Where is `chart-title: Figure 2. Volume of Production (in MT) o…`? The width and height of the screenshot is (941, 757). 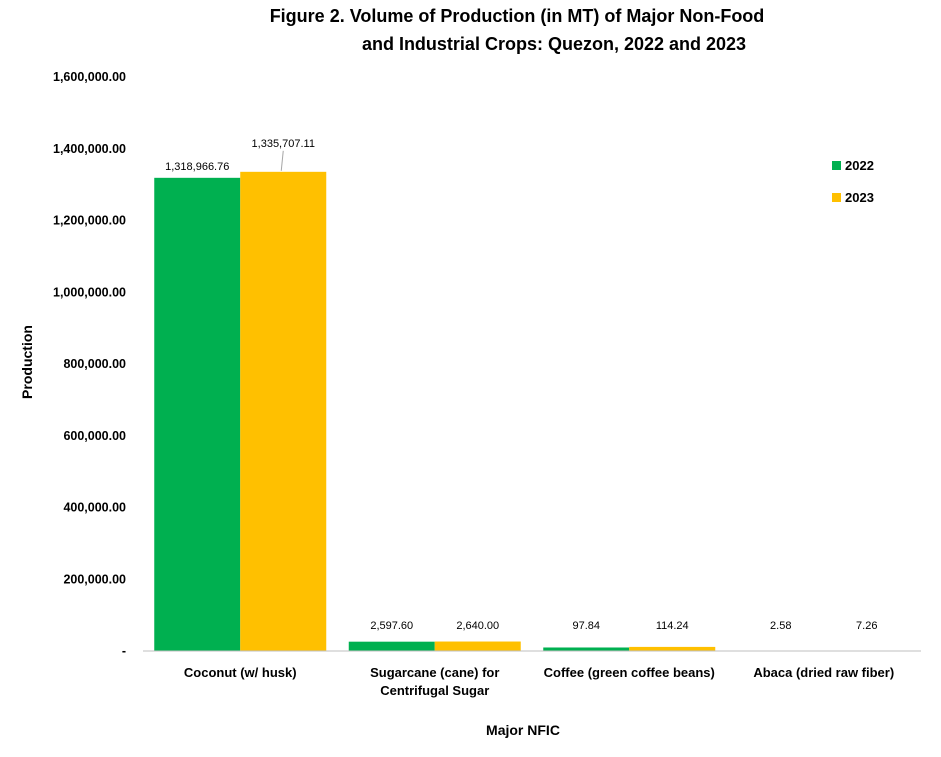 chart-title: Figure 2. Volume of Production (in MT) o… is located at coordinates (517, 30).